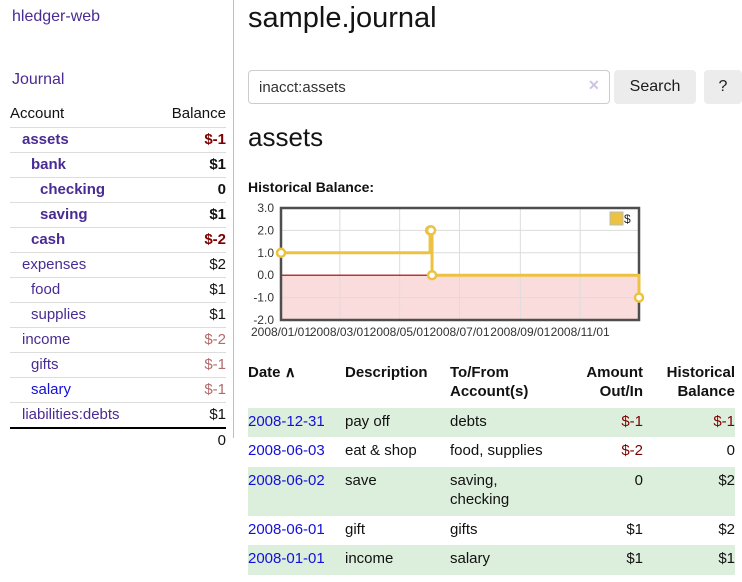 The width and height of the screenshot is (742, 582). I want to click on transaction-description: income, so click(369, 559).